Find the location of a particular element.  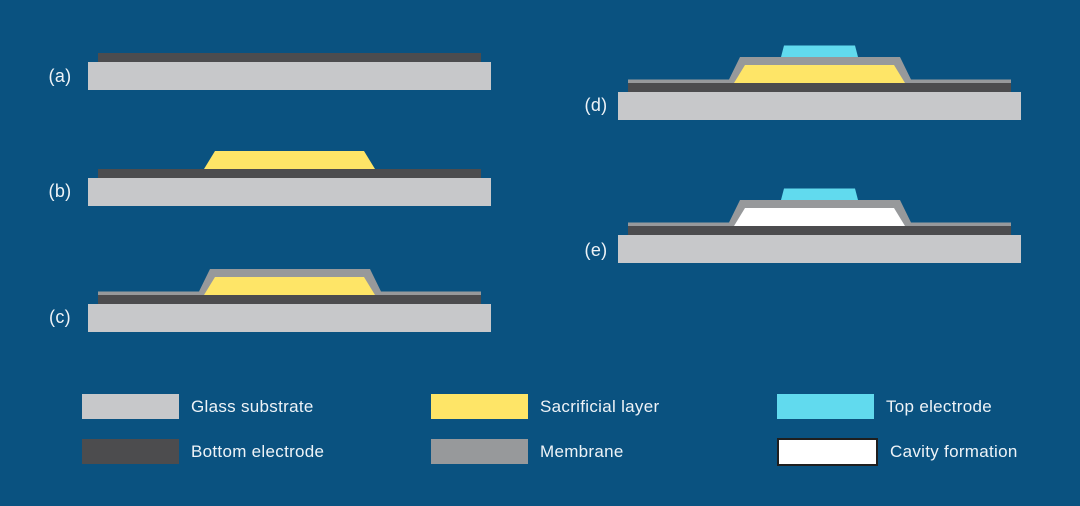

step-label-a: (a) is located at coordinates (60, 76).